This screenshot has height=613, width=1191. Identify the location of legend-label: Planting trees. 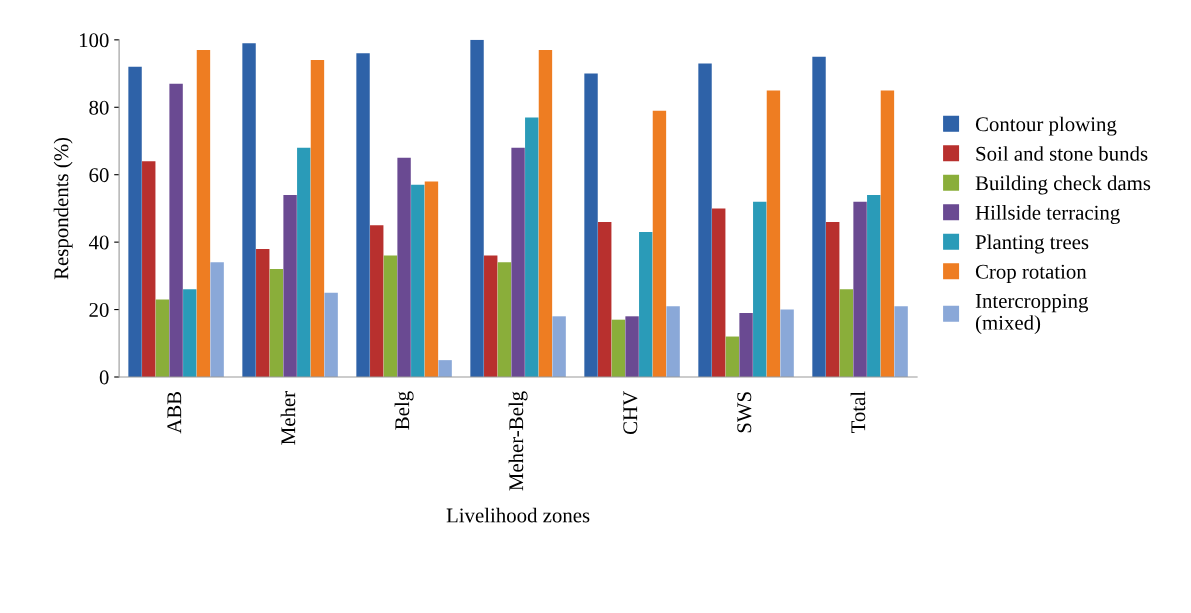
(1032, 244).